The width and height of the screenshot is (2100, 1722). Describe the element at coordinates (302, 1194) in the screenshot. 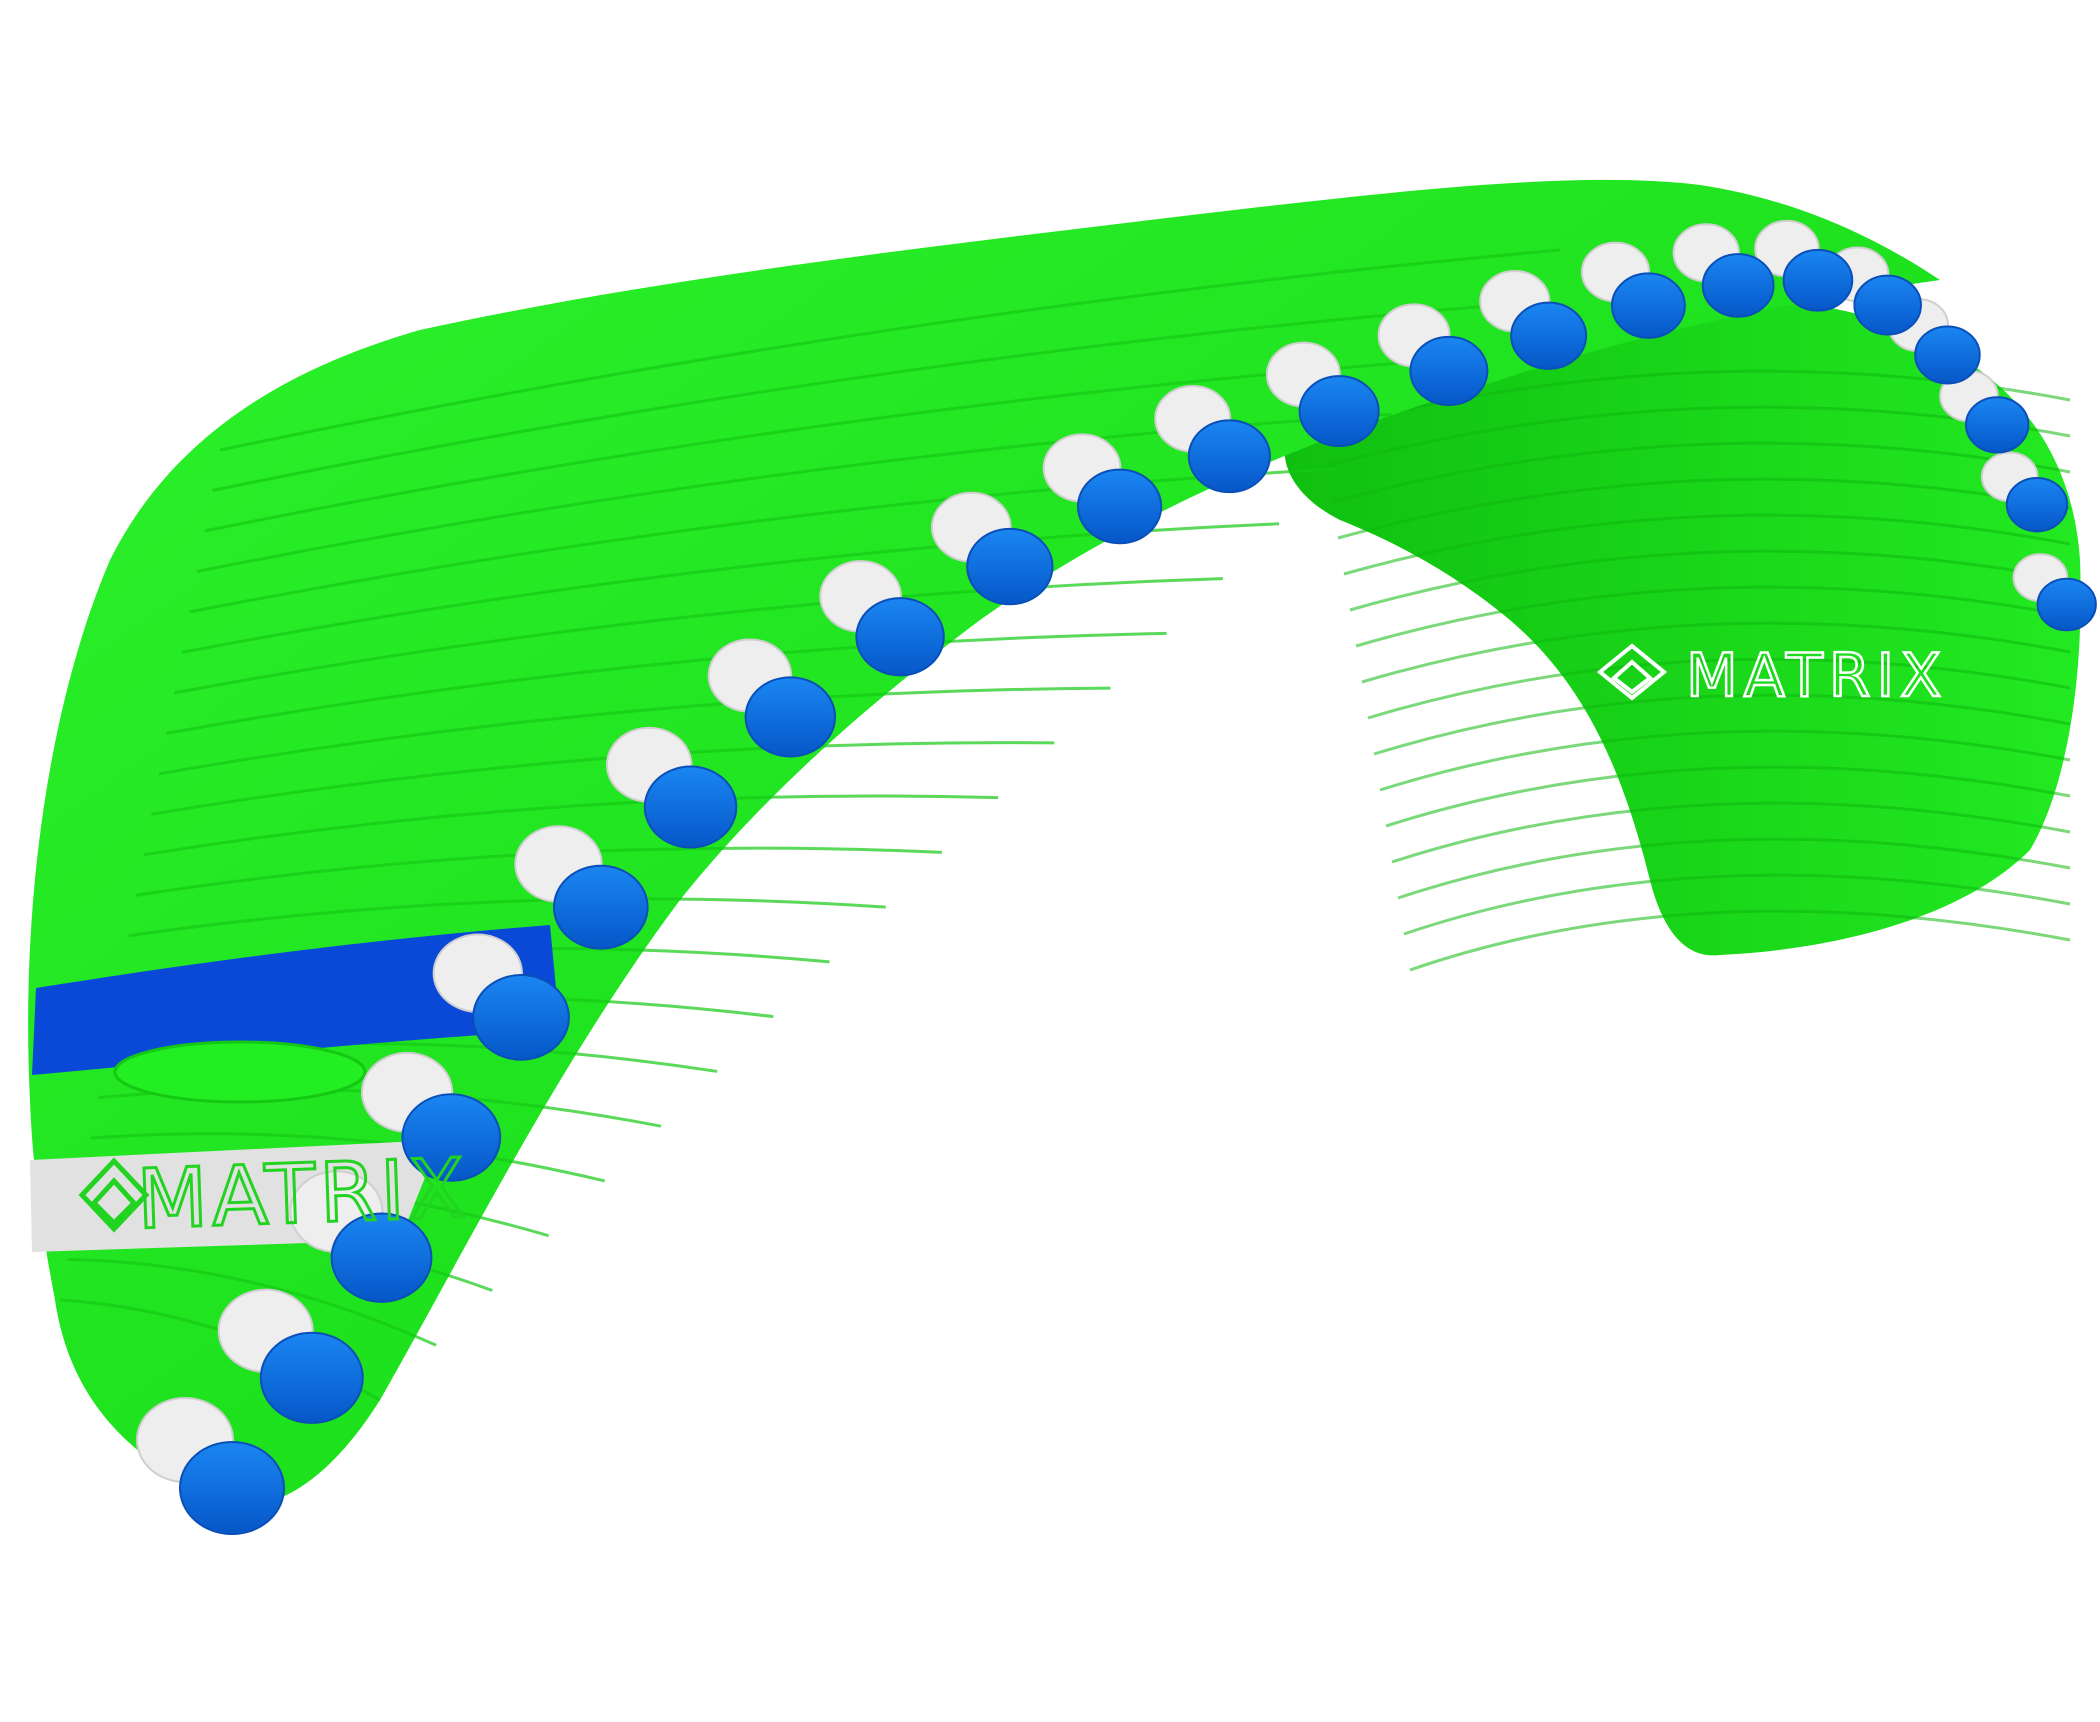

I see `left-logo-text: MATRIX` at that location.